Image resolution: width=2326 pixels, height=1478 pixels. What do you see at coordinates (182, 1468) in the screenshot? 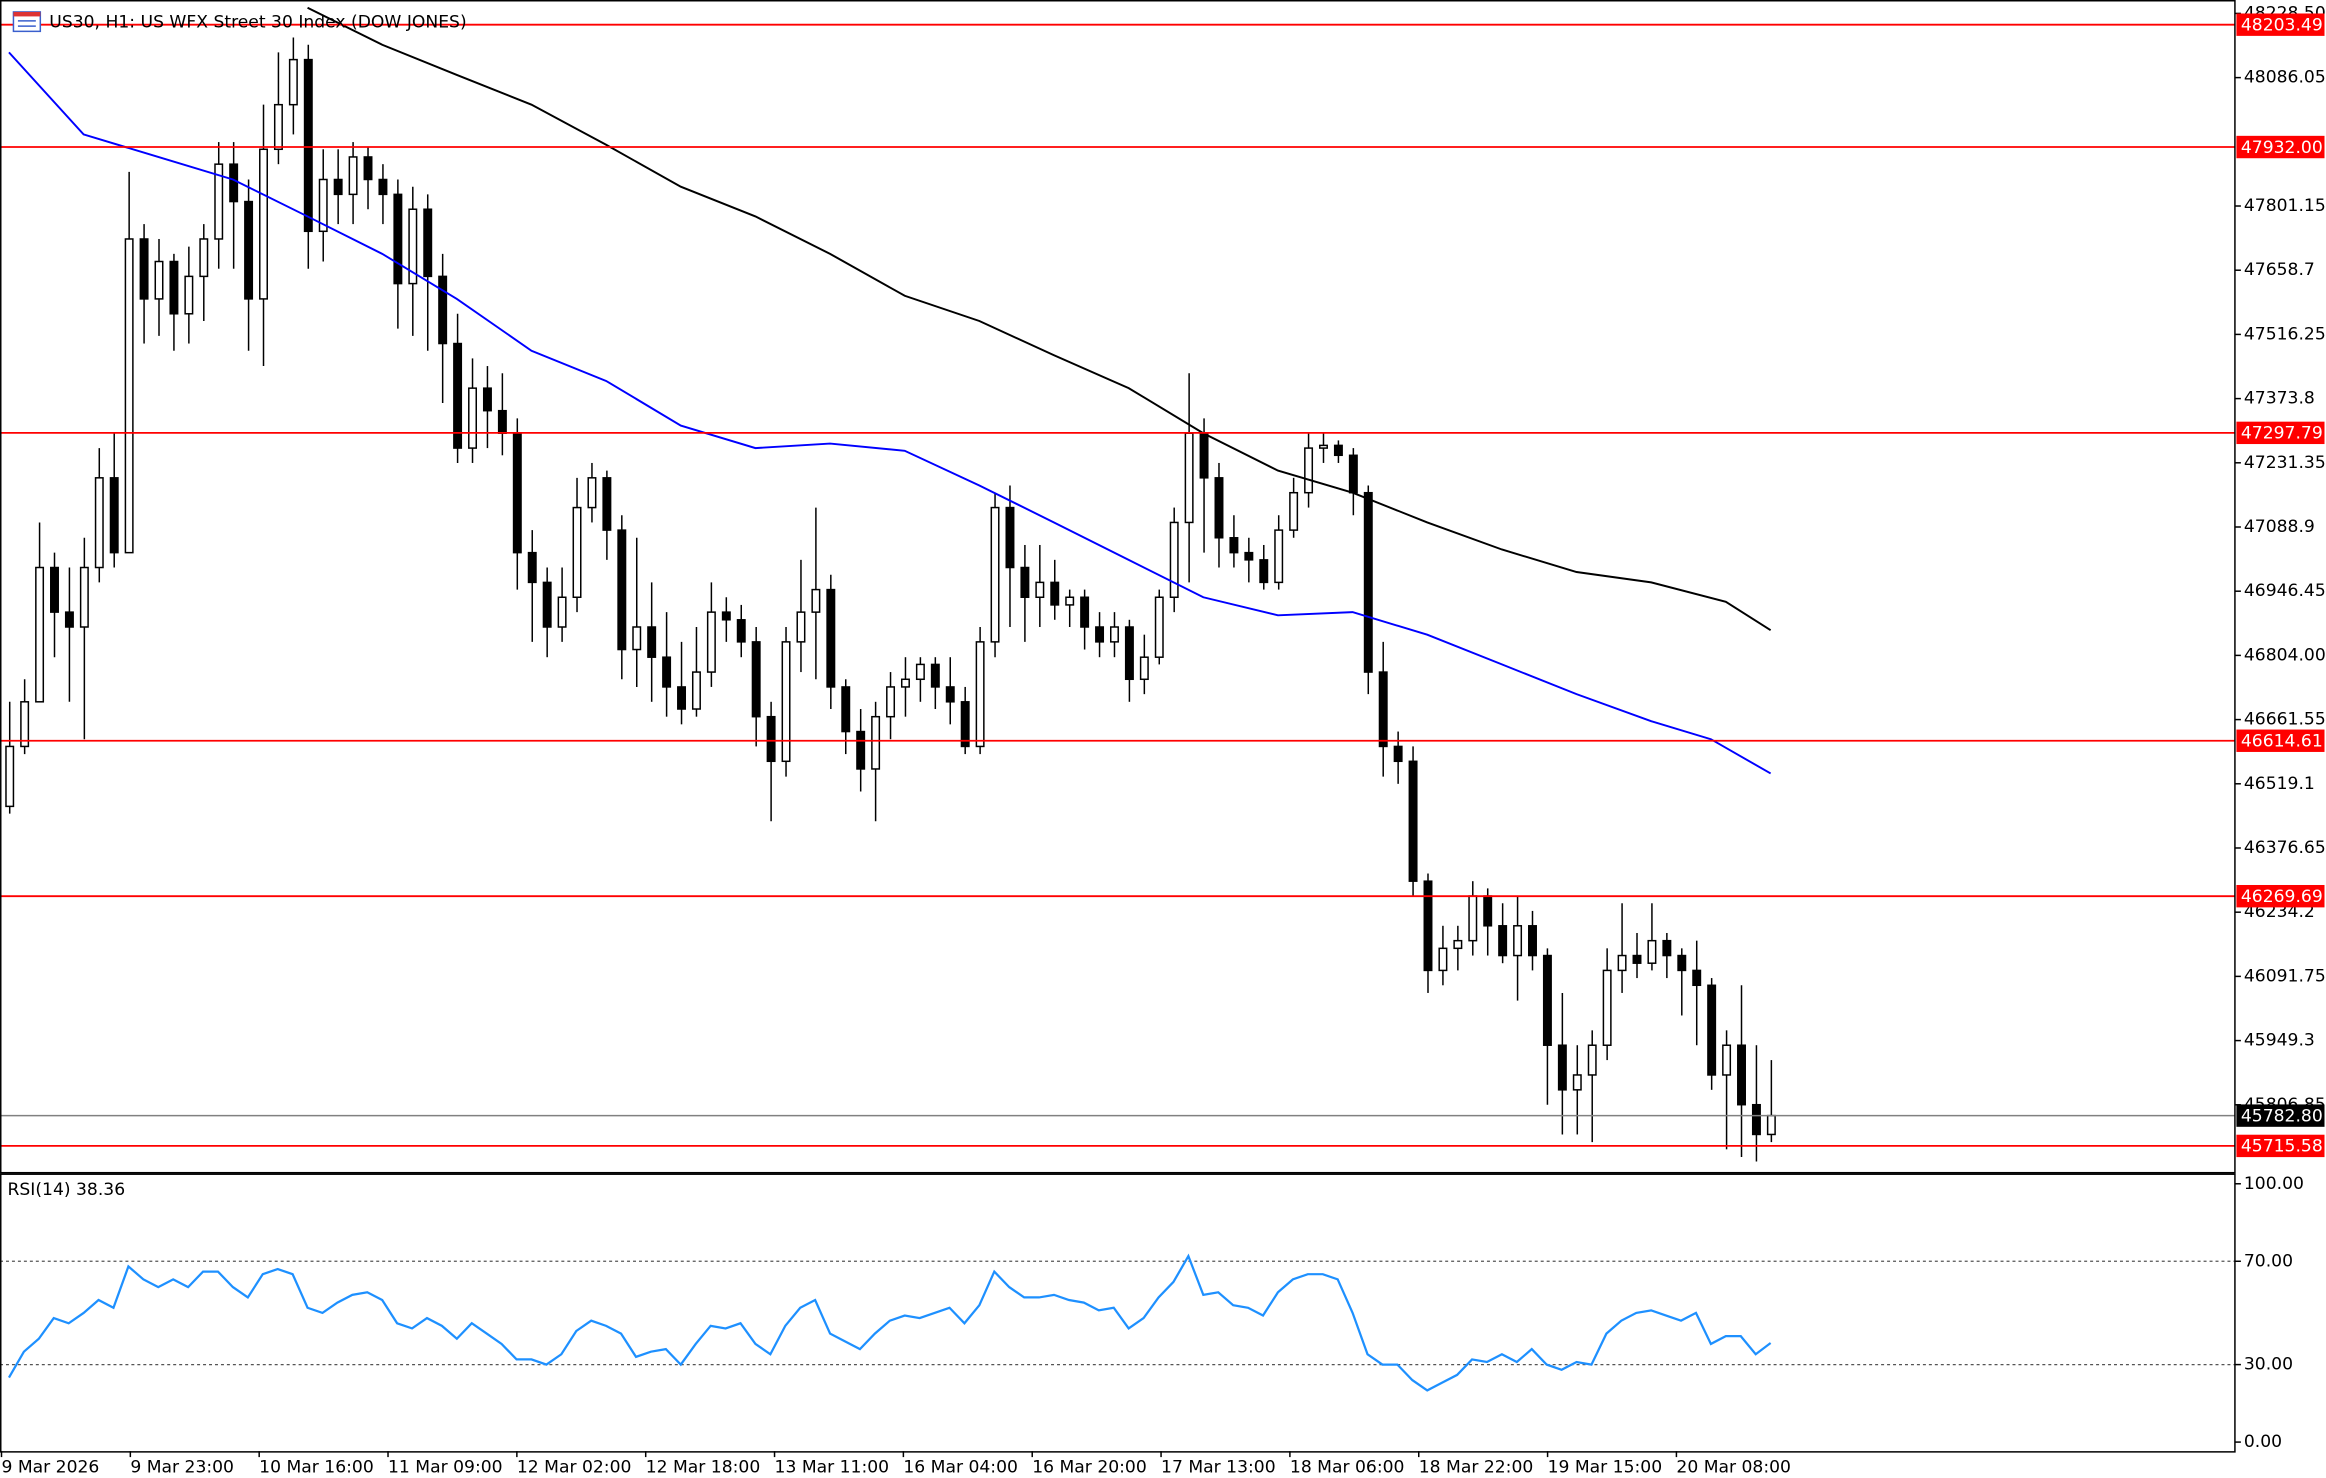
I see `x-tick-label: 9 Mar 23:00` at bounding box center [182, 1468].